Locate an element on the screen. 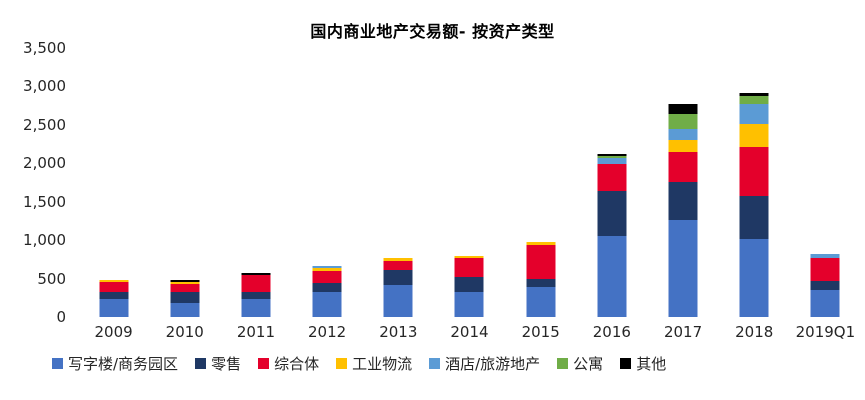 The height and width of the screenshot is (400, 865). x-tick-label: 2016 is located at coordinates (611, 332).